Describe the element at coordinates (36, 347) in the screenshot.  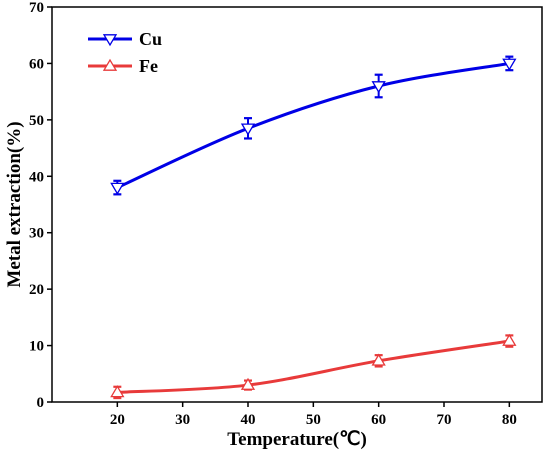
I see `y-tick-label: 10` at that location.